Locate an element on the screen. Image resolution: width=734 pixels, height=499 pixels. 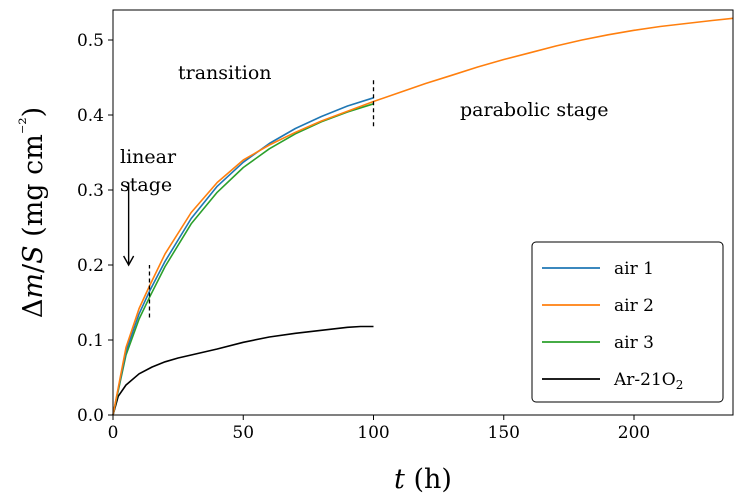
series-line is located at coordinates (243, 370).